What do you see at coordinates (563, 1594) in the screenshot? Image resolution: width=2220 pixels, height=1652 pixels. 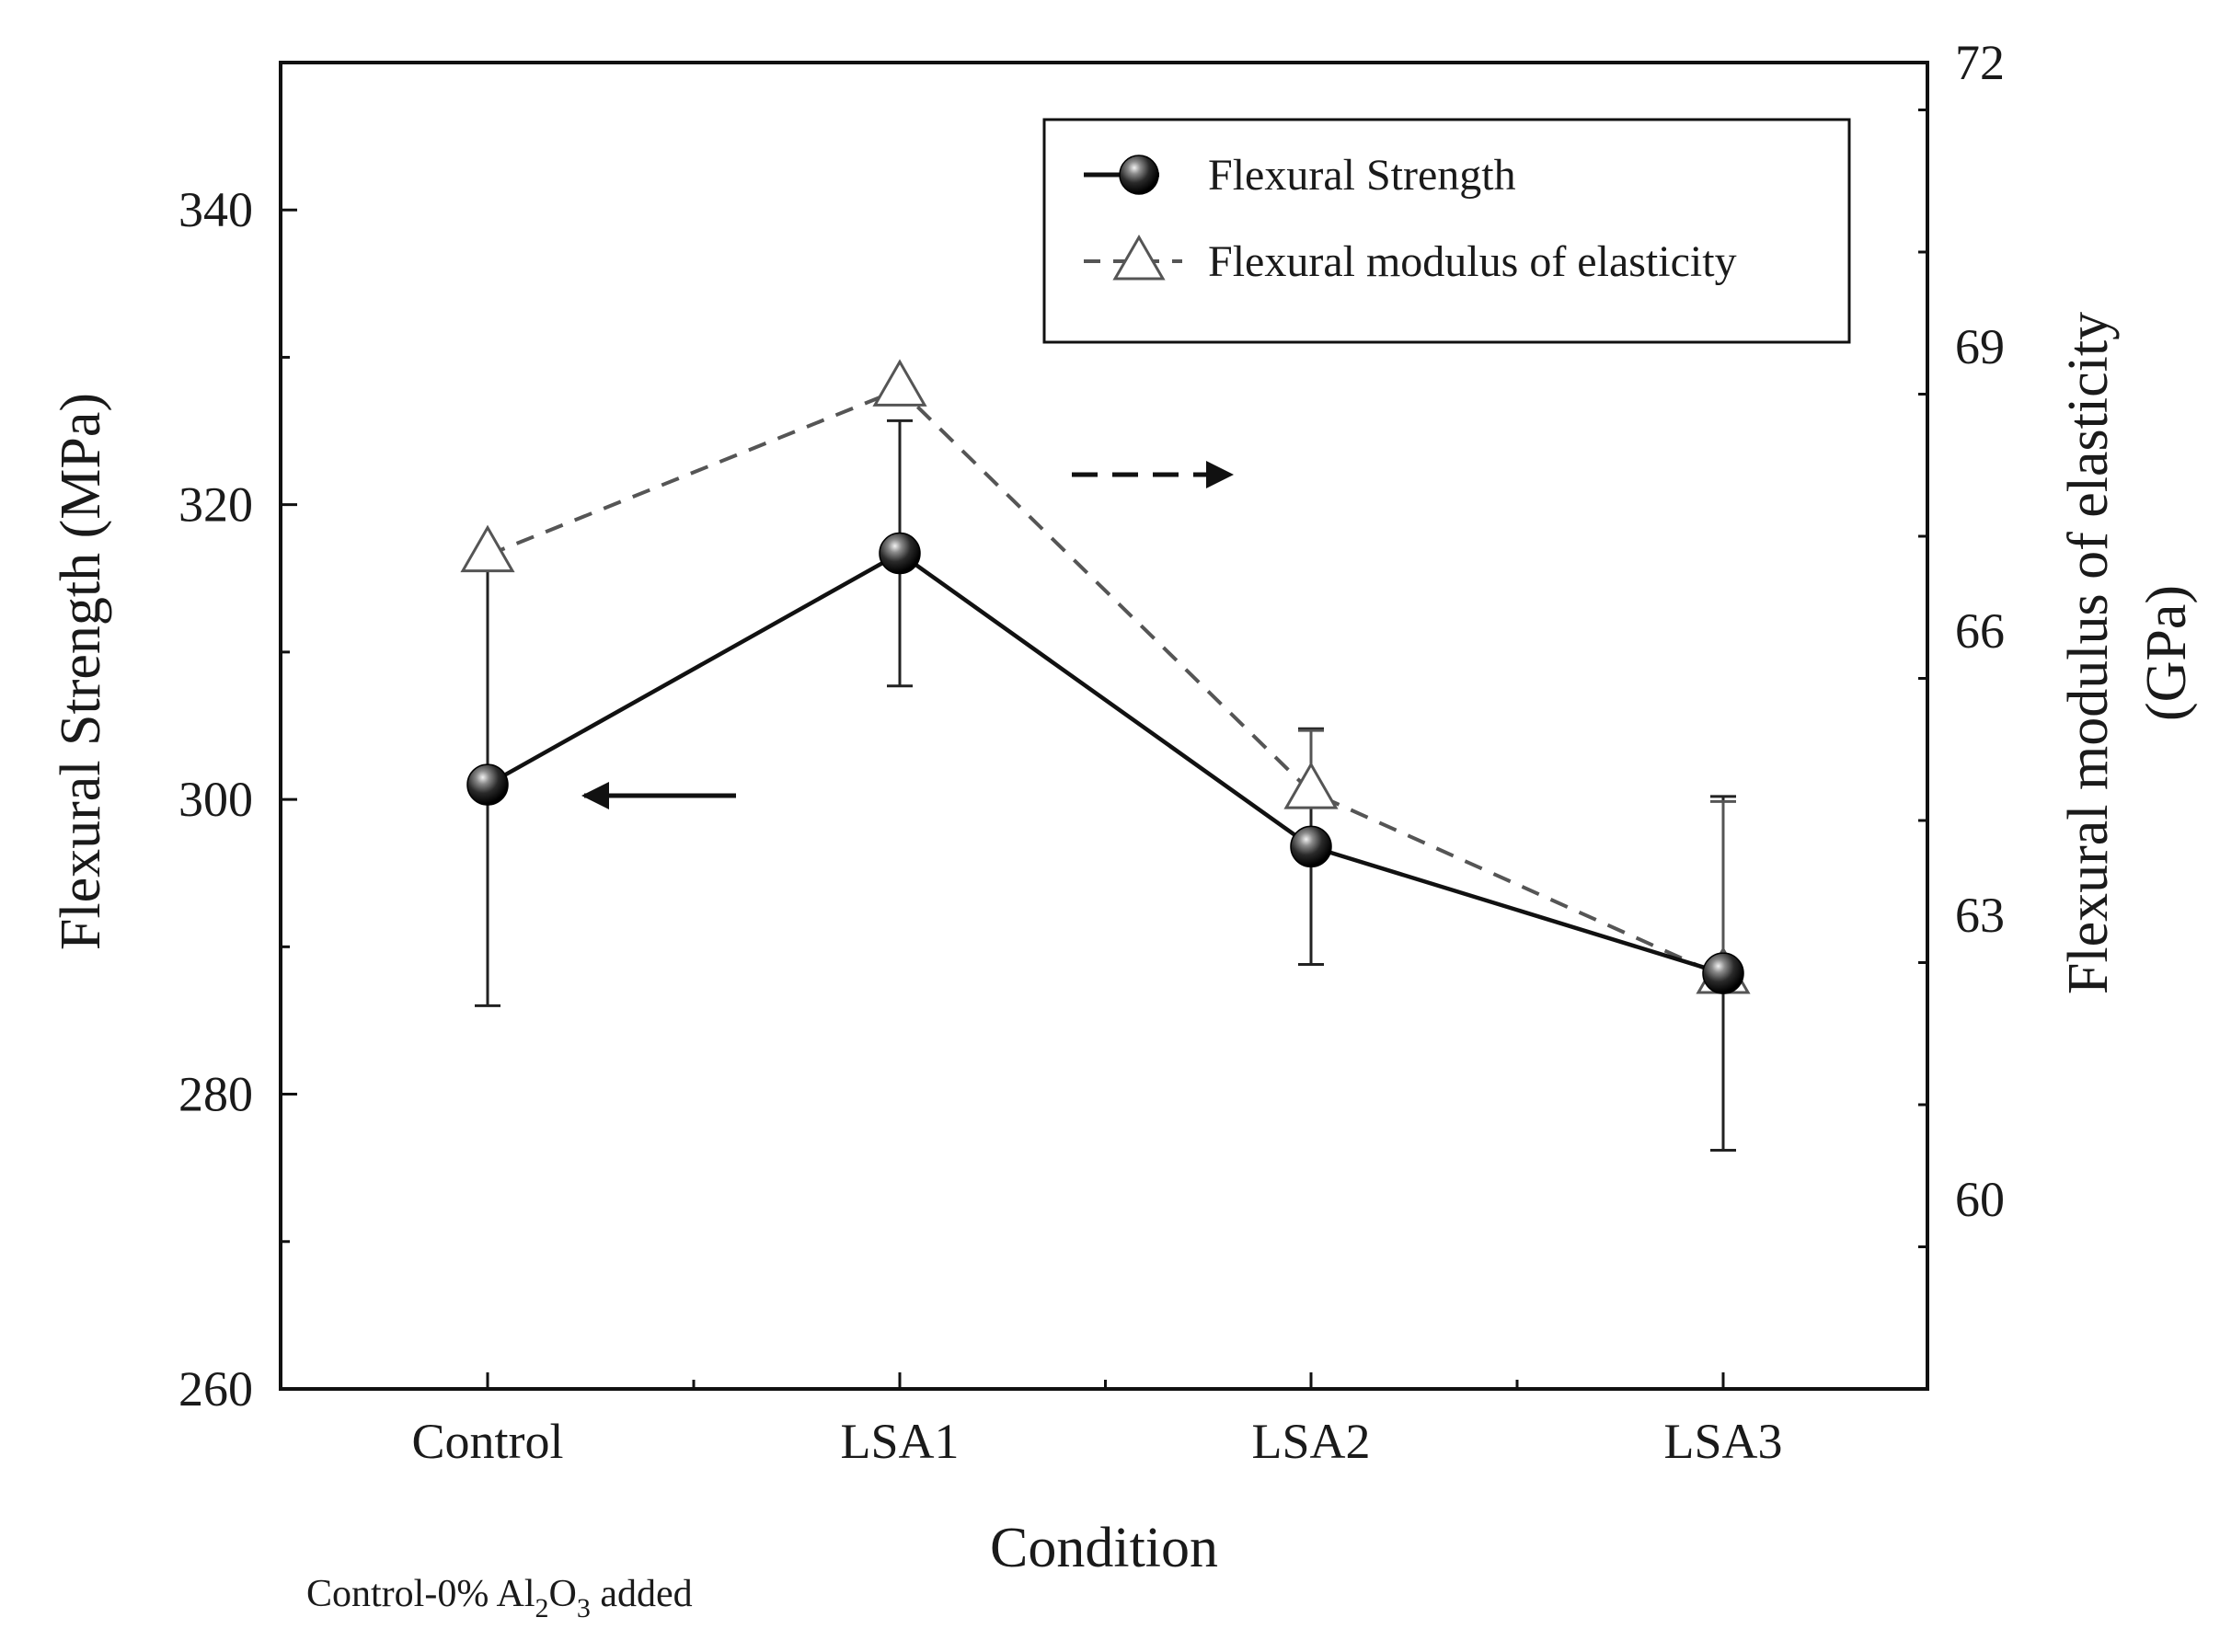 I see `footnote-mid: O` at bounding box center [563, 1594].